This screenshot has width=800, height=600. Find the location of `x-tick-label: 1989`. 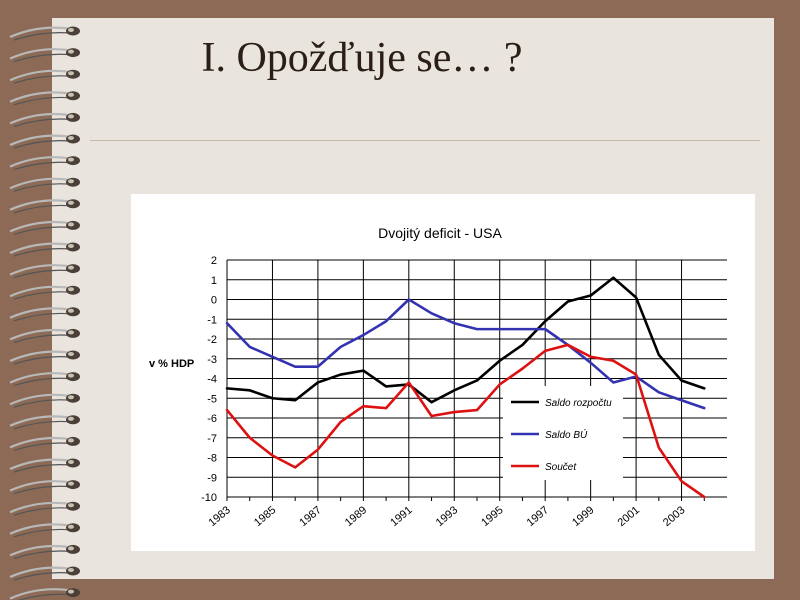

x-tick-label: 1989 is located at coordinates (356, 516).